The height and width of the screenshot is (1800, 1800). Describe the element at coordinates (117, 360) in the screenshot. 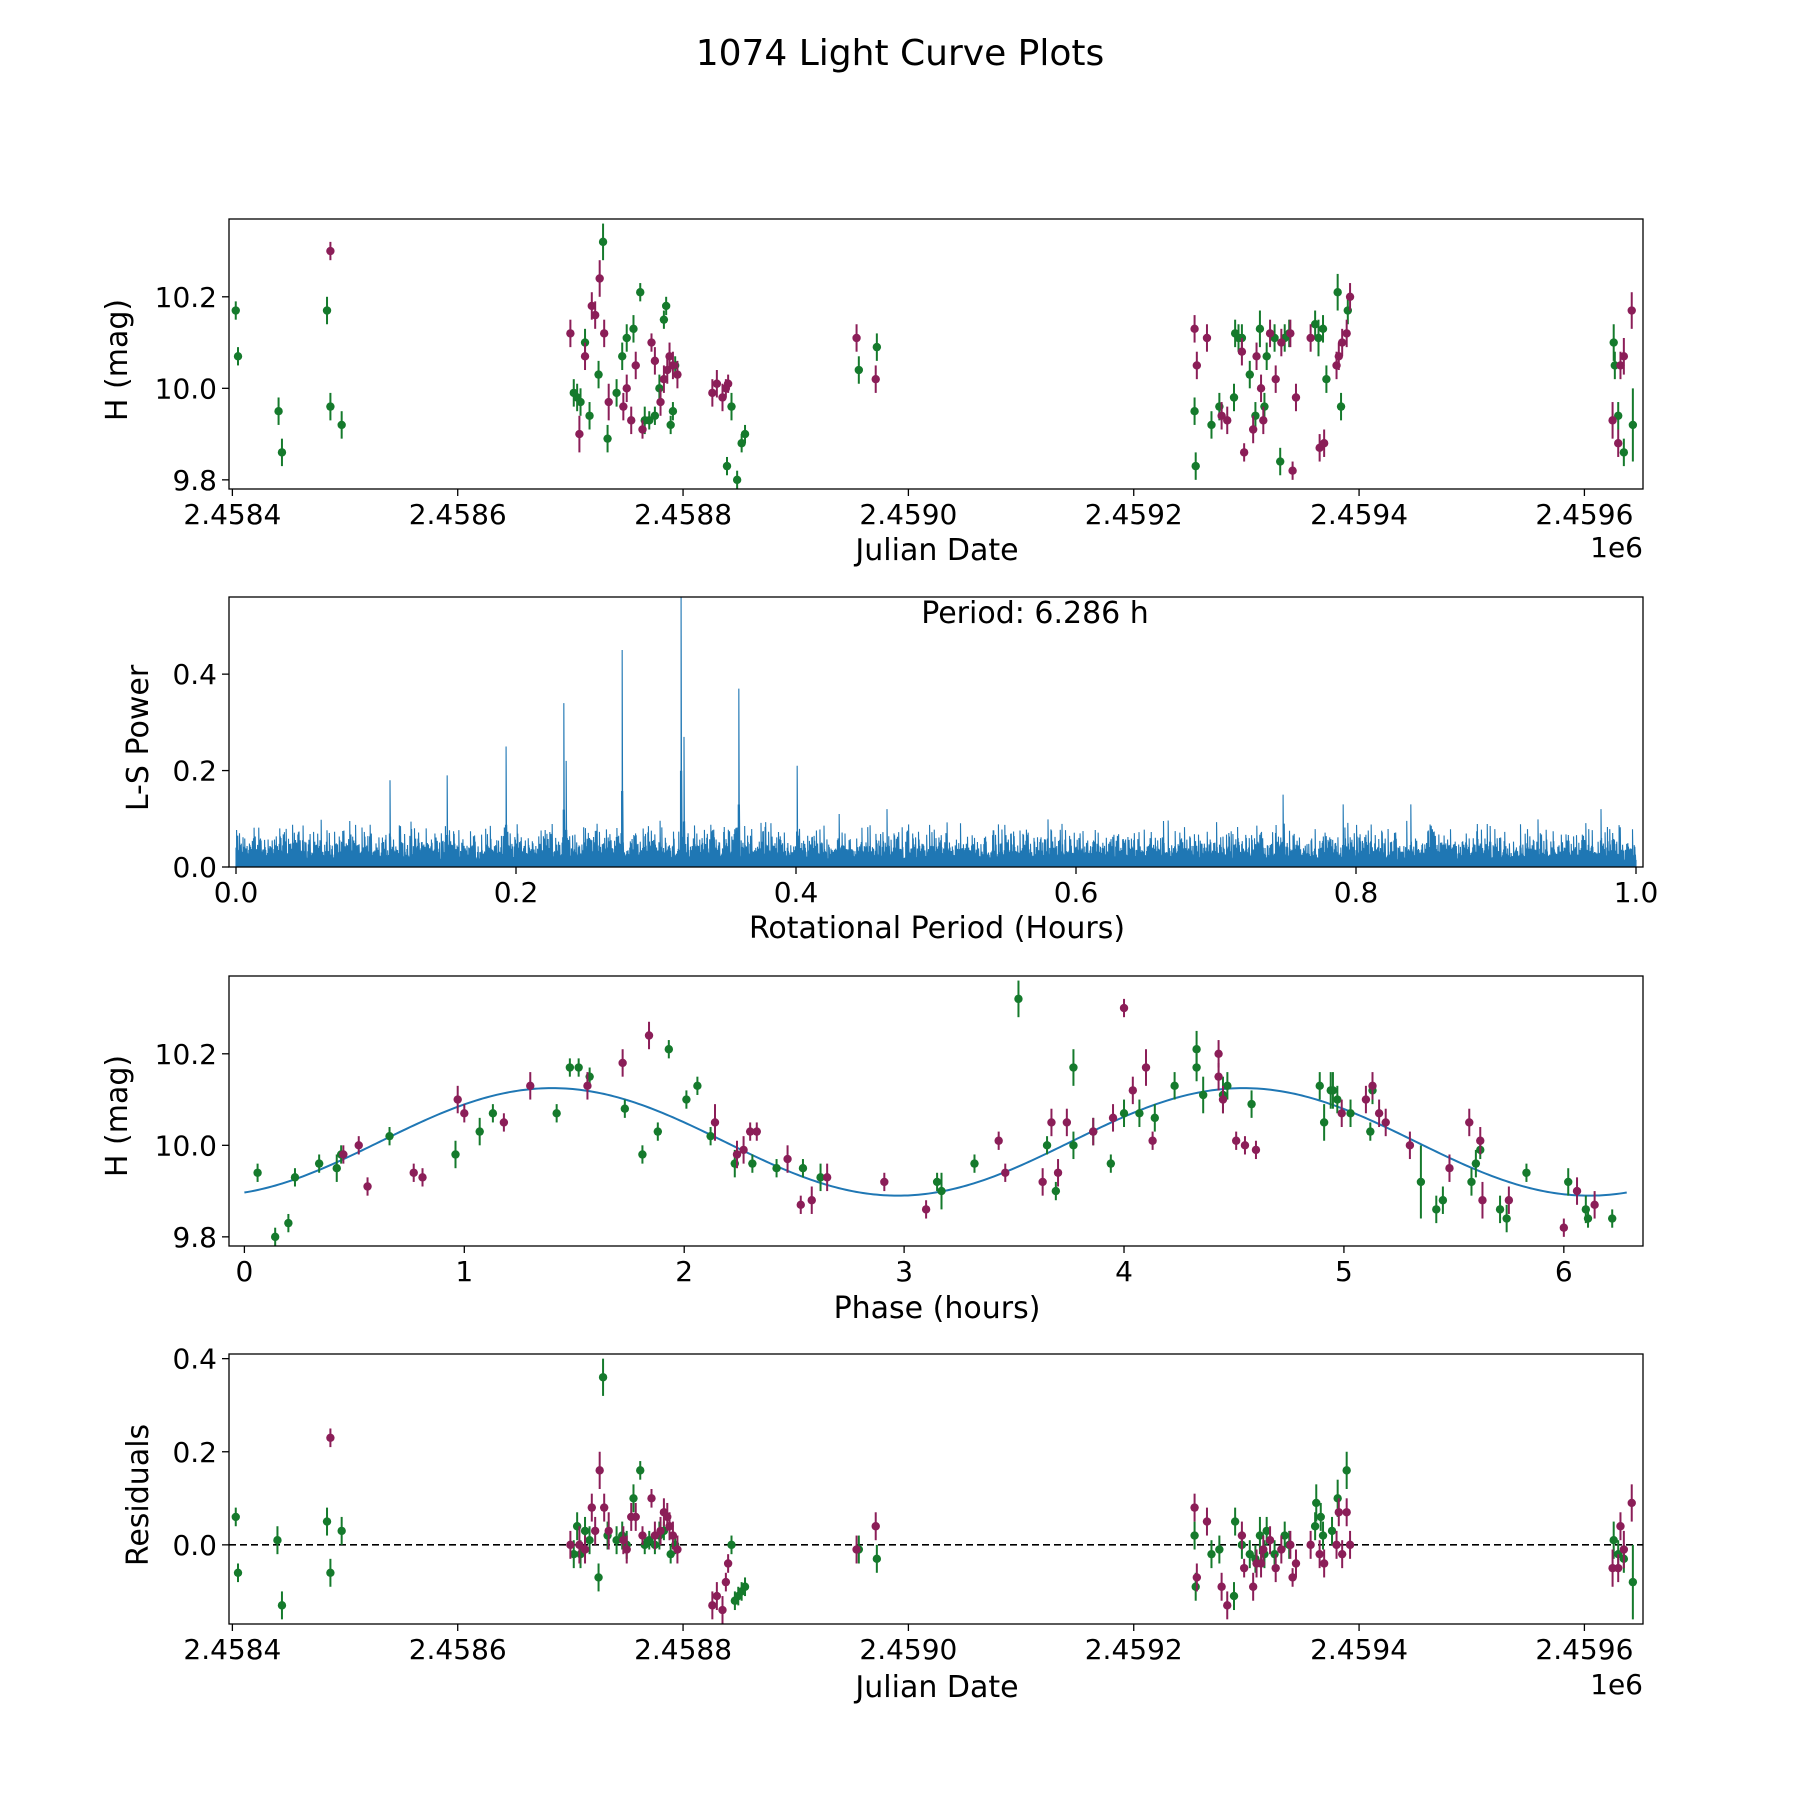

I see `lightcurve-ylabel: H (mag)` at that location.